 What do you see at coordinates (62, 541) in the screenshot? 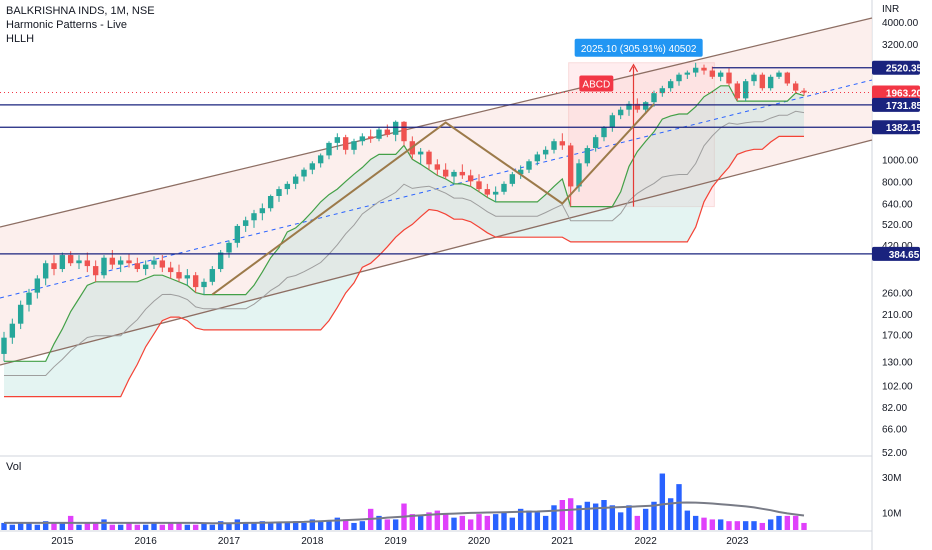
I see `time-tick-label: 2015` at bounding box center [62, 541].